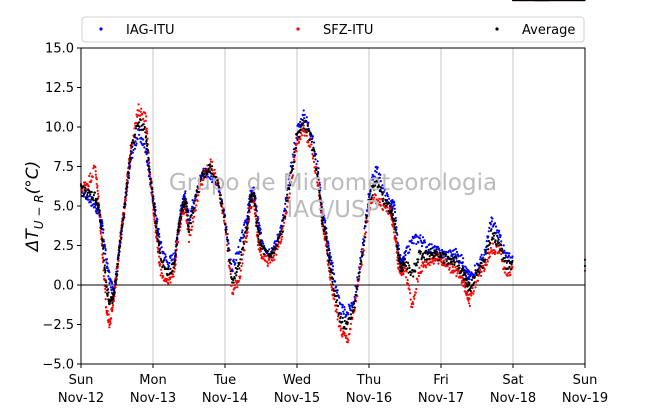  What do you see at coordinates (59, 49) in the screenshot?
I see `y-tick-label: 15.0` at bounding box center [59, 49].